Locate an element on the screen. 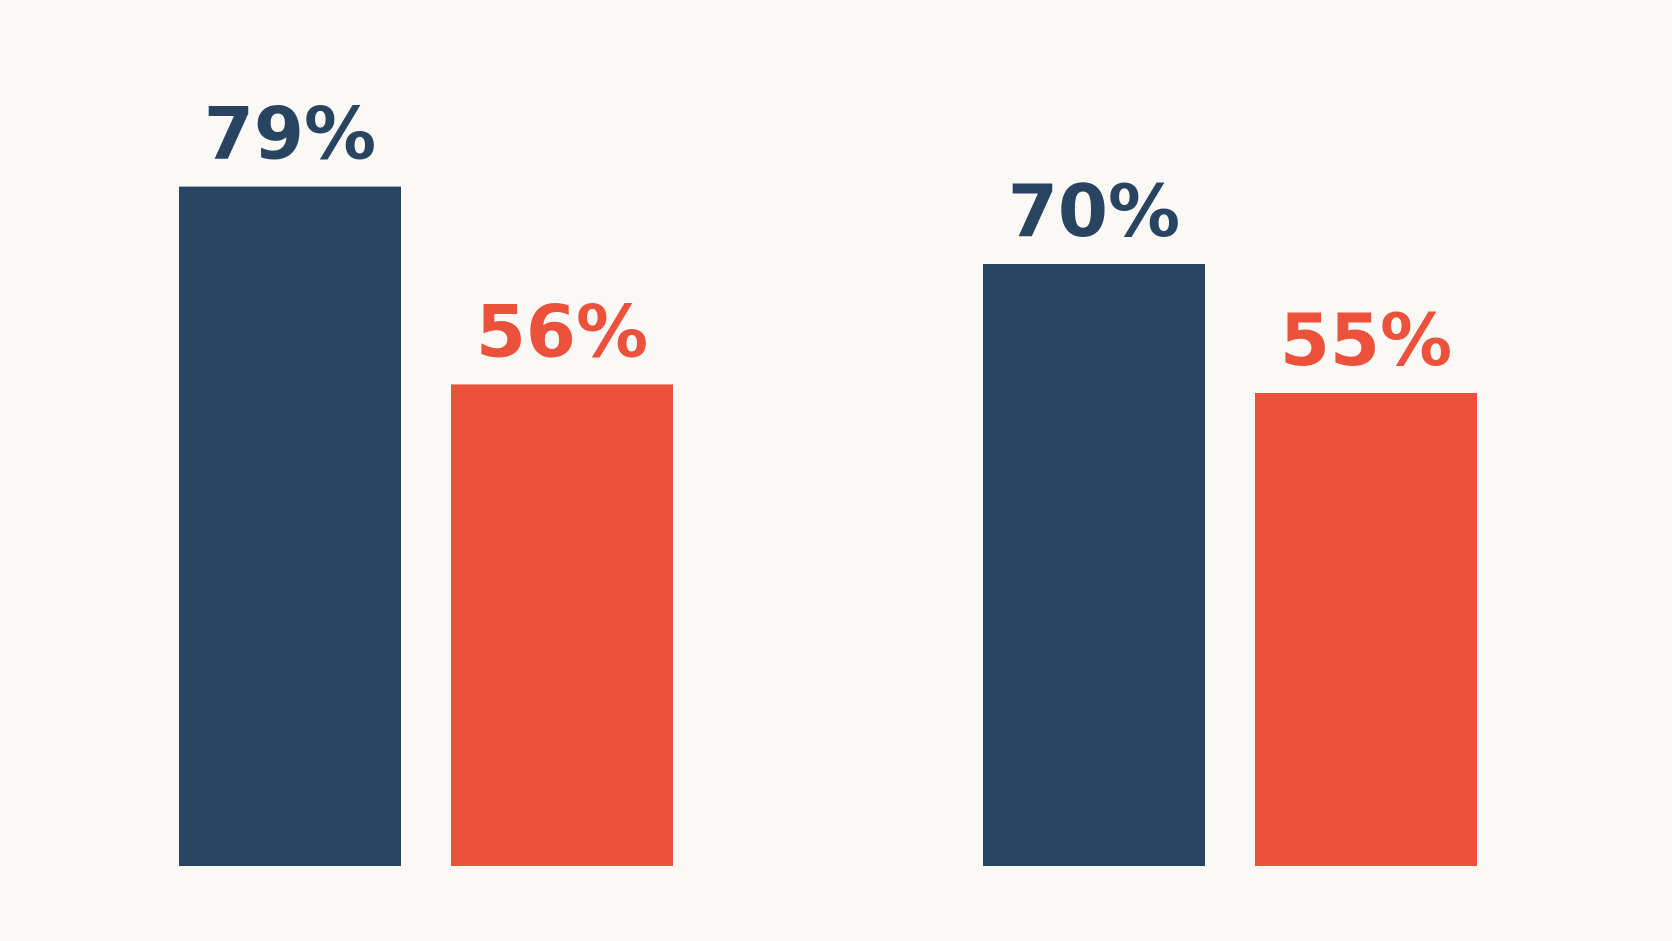  value-label: 55% is located at coordinates (1366, 340).